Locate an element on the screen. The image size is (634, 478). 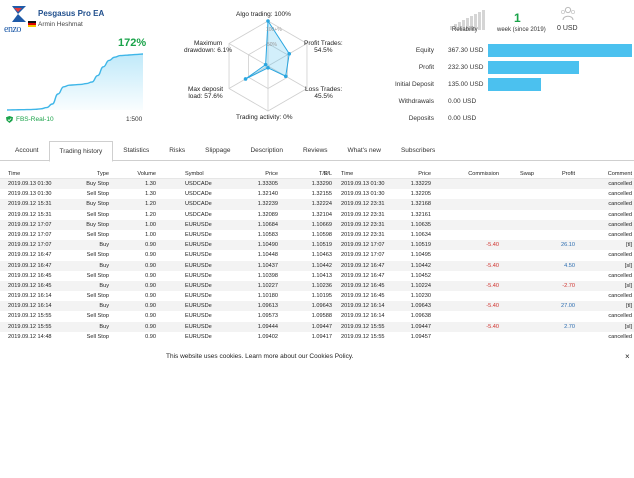
col-header-price: Price is located at coordinates (271, 174).